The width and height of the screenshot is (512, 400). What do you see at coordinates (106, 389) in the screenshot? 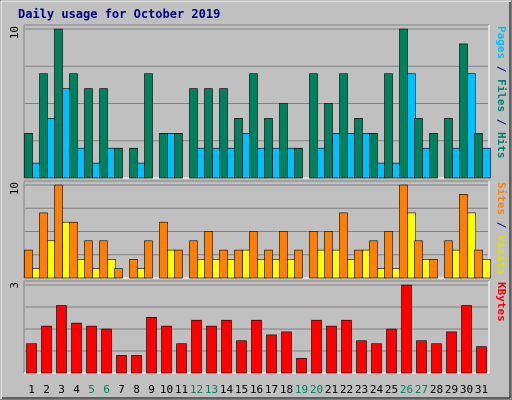
I see `x-tick-label-day-6: 6` at bounding box center [106, 389].